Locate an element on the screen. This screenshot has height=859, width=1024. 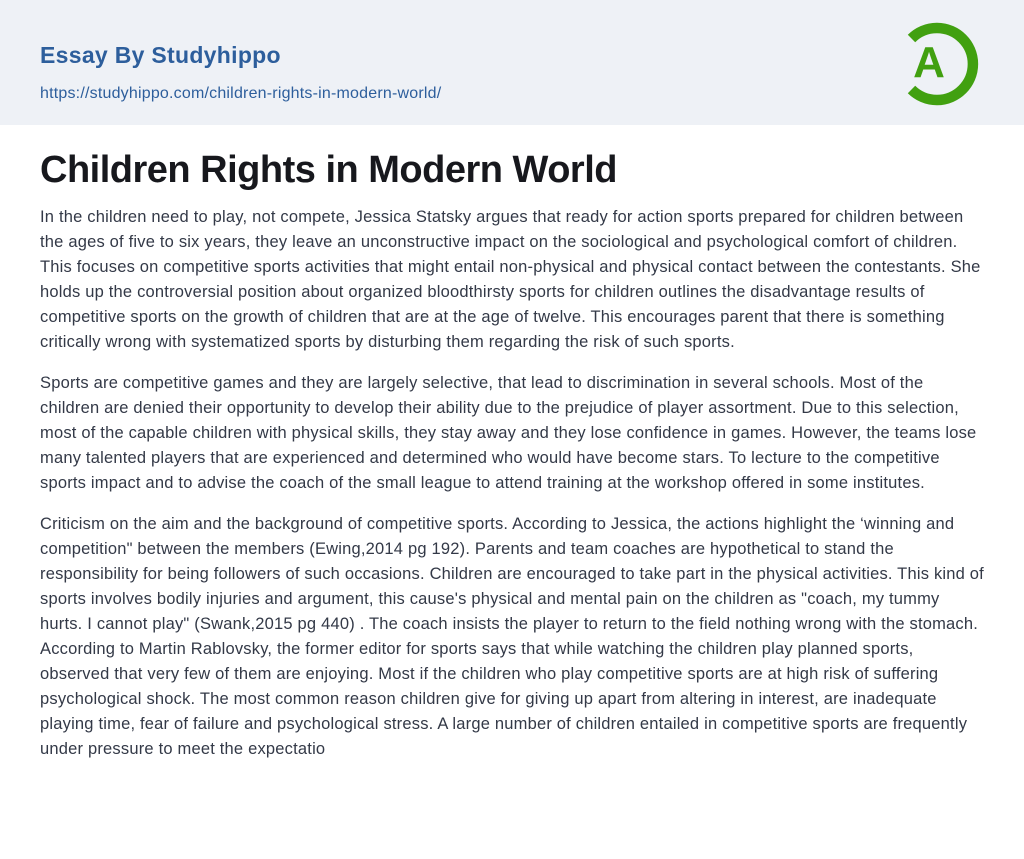
logo-letter: A is located at coordinates (929, 62).